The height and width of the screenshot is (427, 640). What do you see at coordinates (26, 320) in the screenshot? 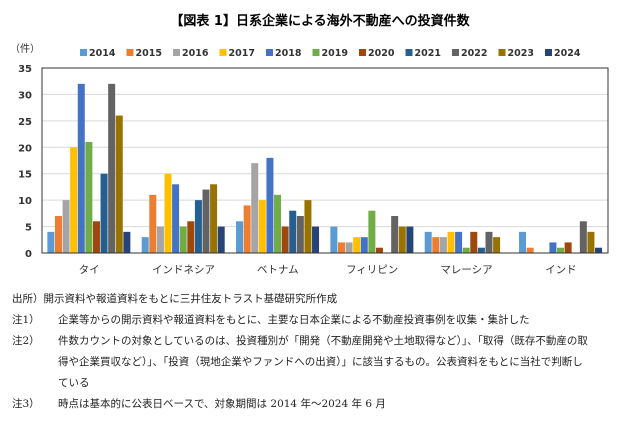
I see `note-label: 注1）` at bounding box center [26, 320].